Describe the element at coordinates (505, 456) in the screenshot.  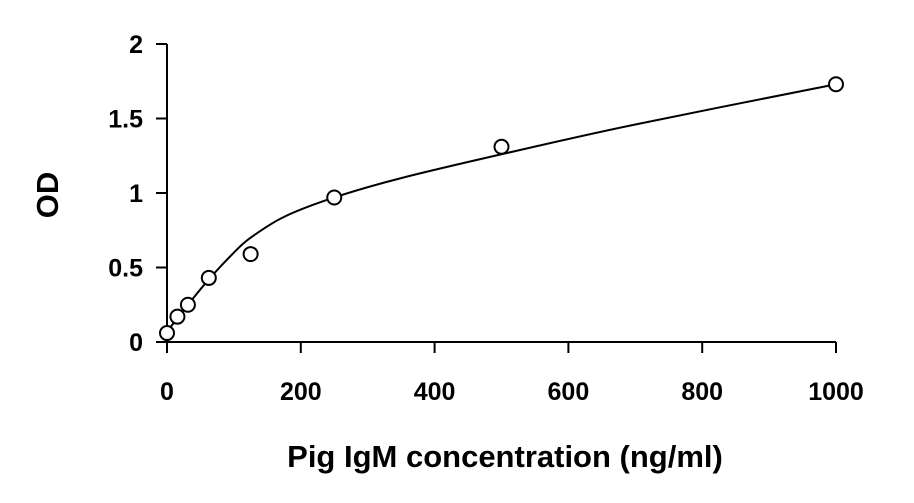
I see `x-axis-title: Pig IgM concentration (ng/ml)` at that location.